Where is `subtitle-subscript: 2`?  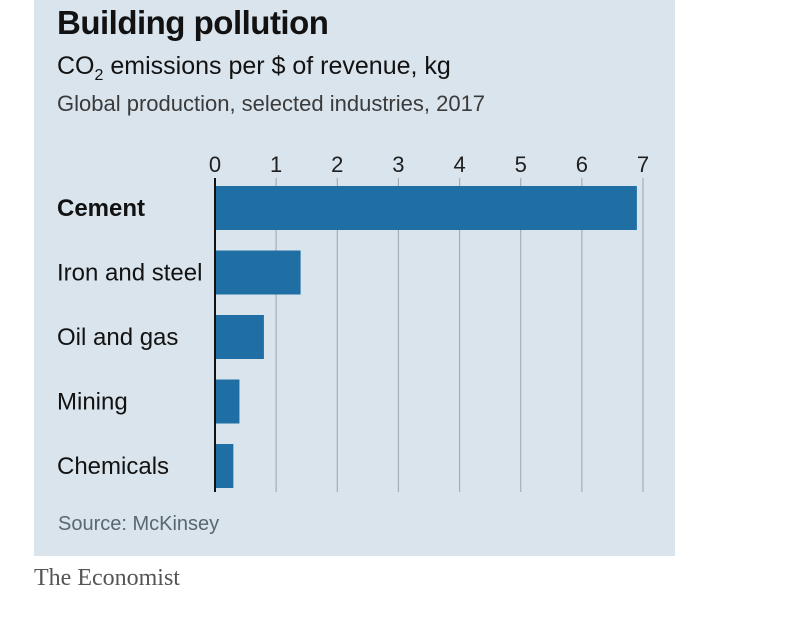 subtitle-subscript: 2 is located at coordinates (99, 75).